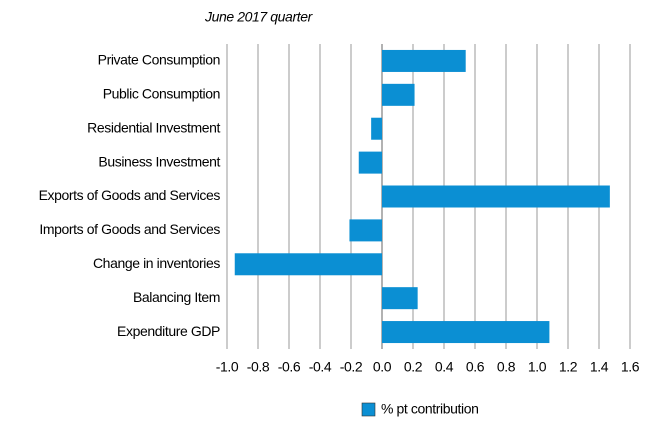  I want to click on y-tick-label: Private Consumption, so click(159, 60).